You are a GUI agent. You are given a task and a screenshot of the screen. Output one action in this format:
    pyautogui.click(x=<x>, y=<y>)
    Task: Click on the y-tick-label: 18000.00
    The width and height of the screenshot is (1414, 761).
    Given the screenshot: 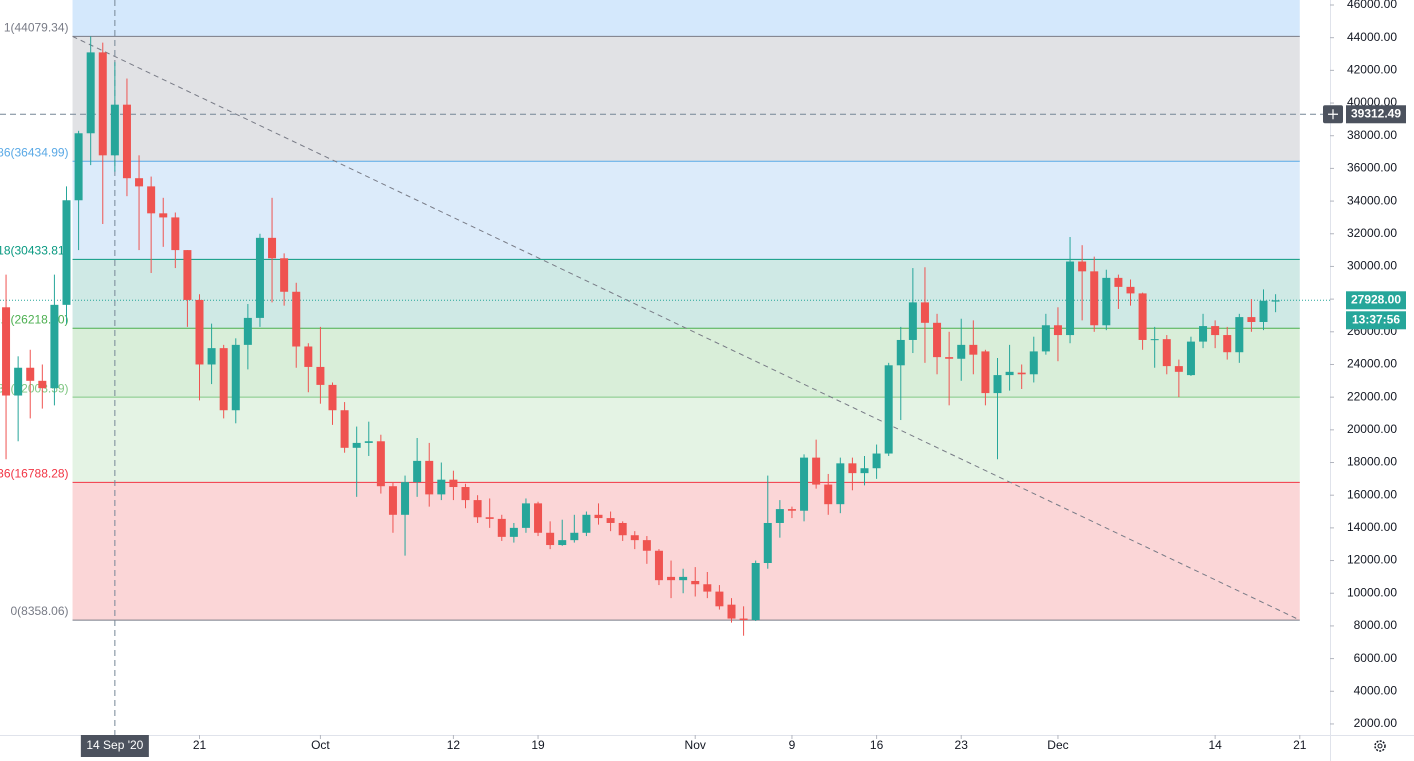 What is the action you would take?
    pyautogui.click(x=1372, y=462)
    